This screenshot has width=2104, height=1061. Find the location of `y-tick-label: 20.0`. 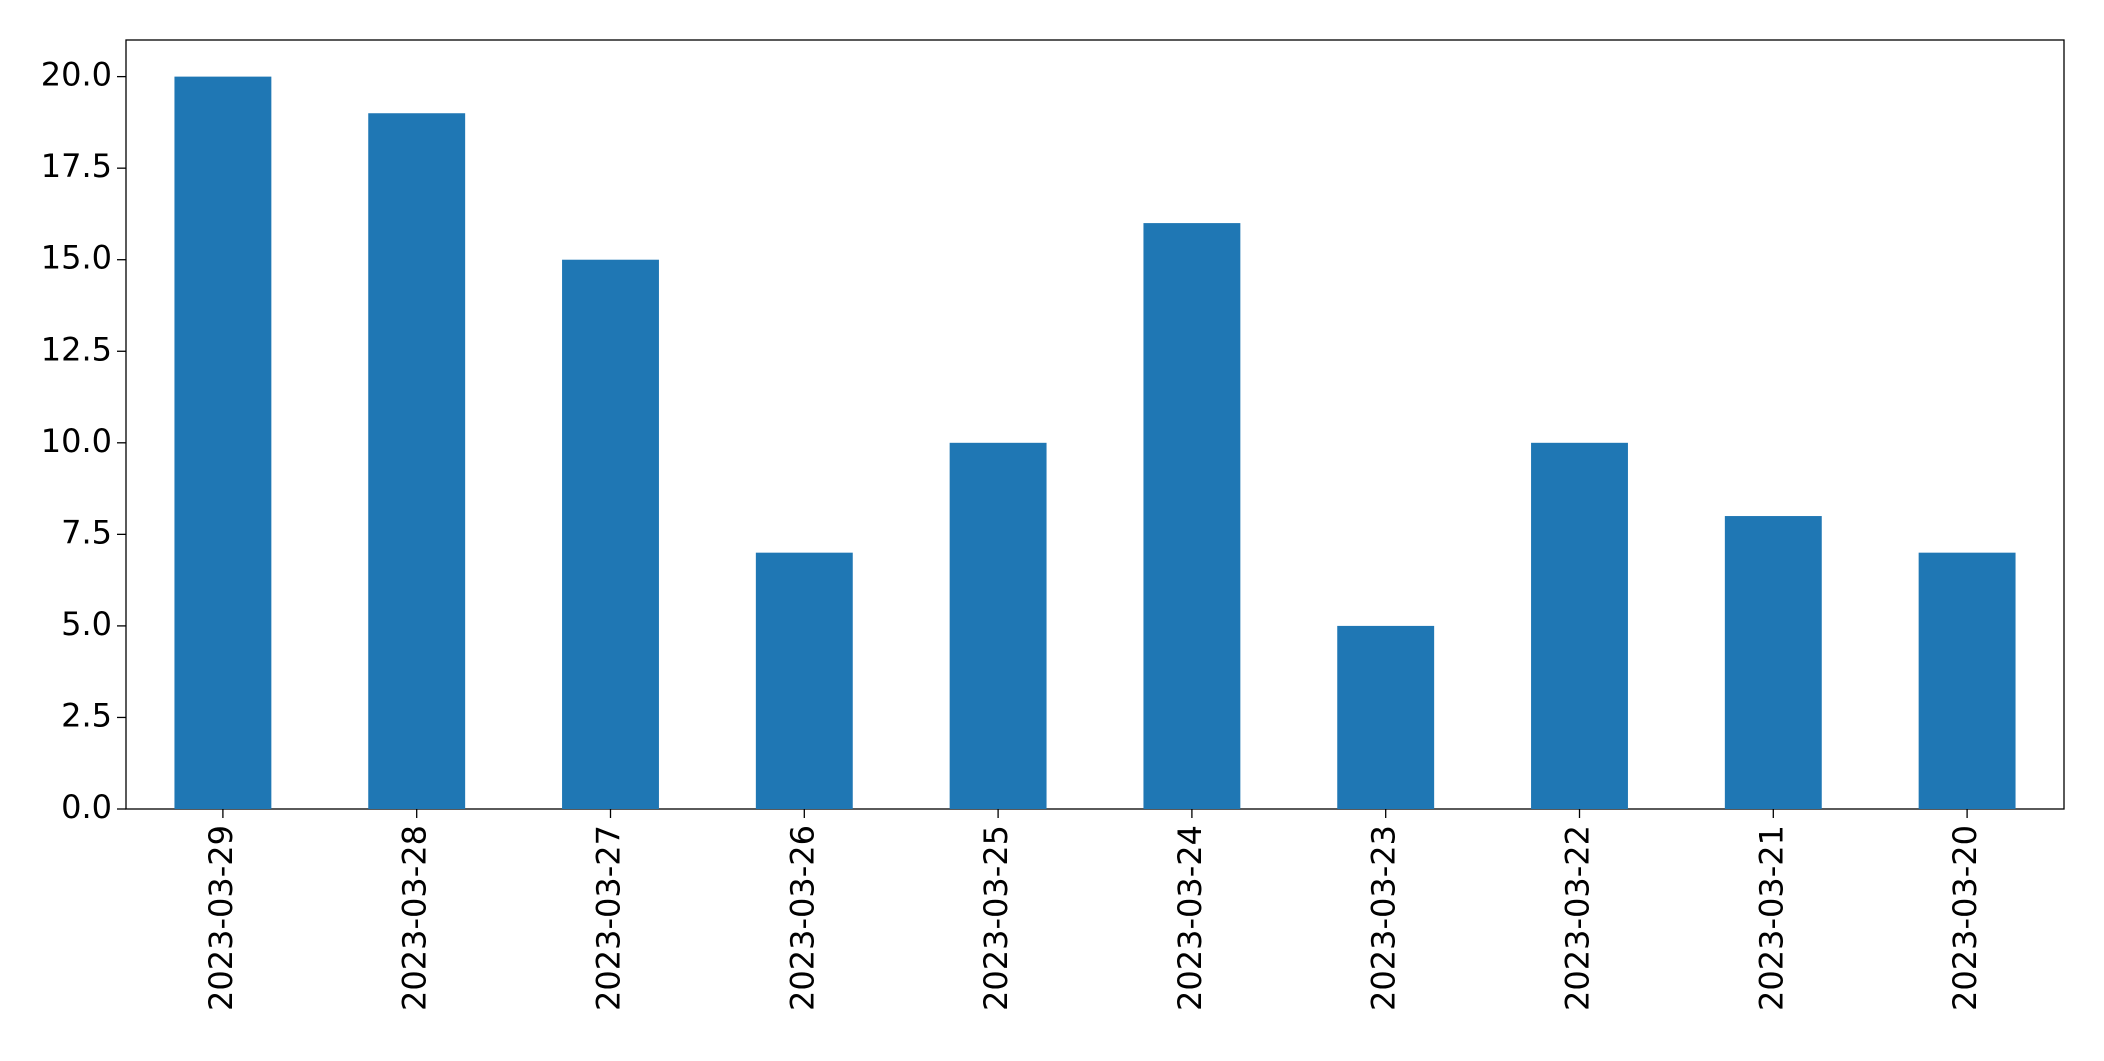

y-tick-label: 20.0 is located at coordinates (76, 75).